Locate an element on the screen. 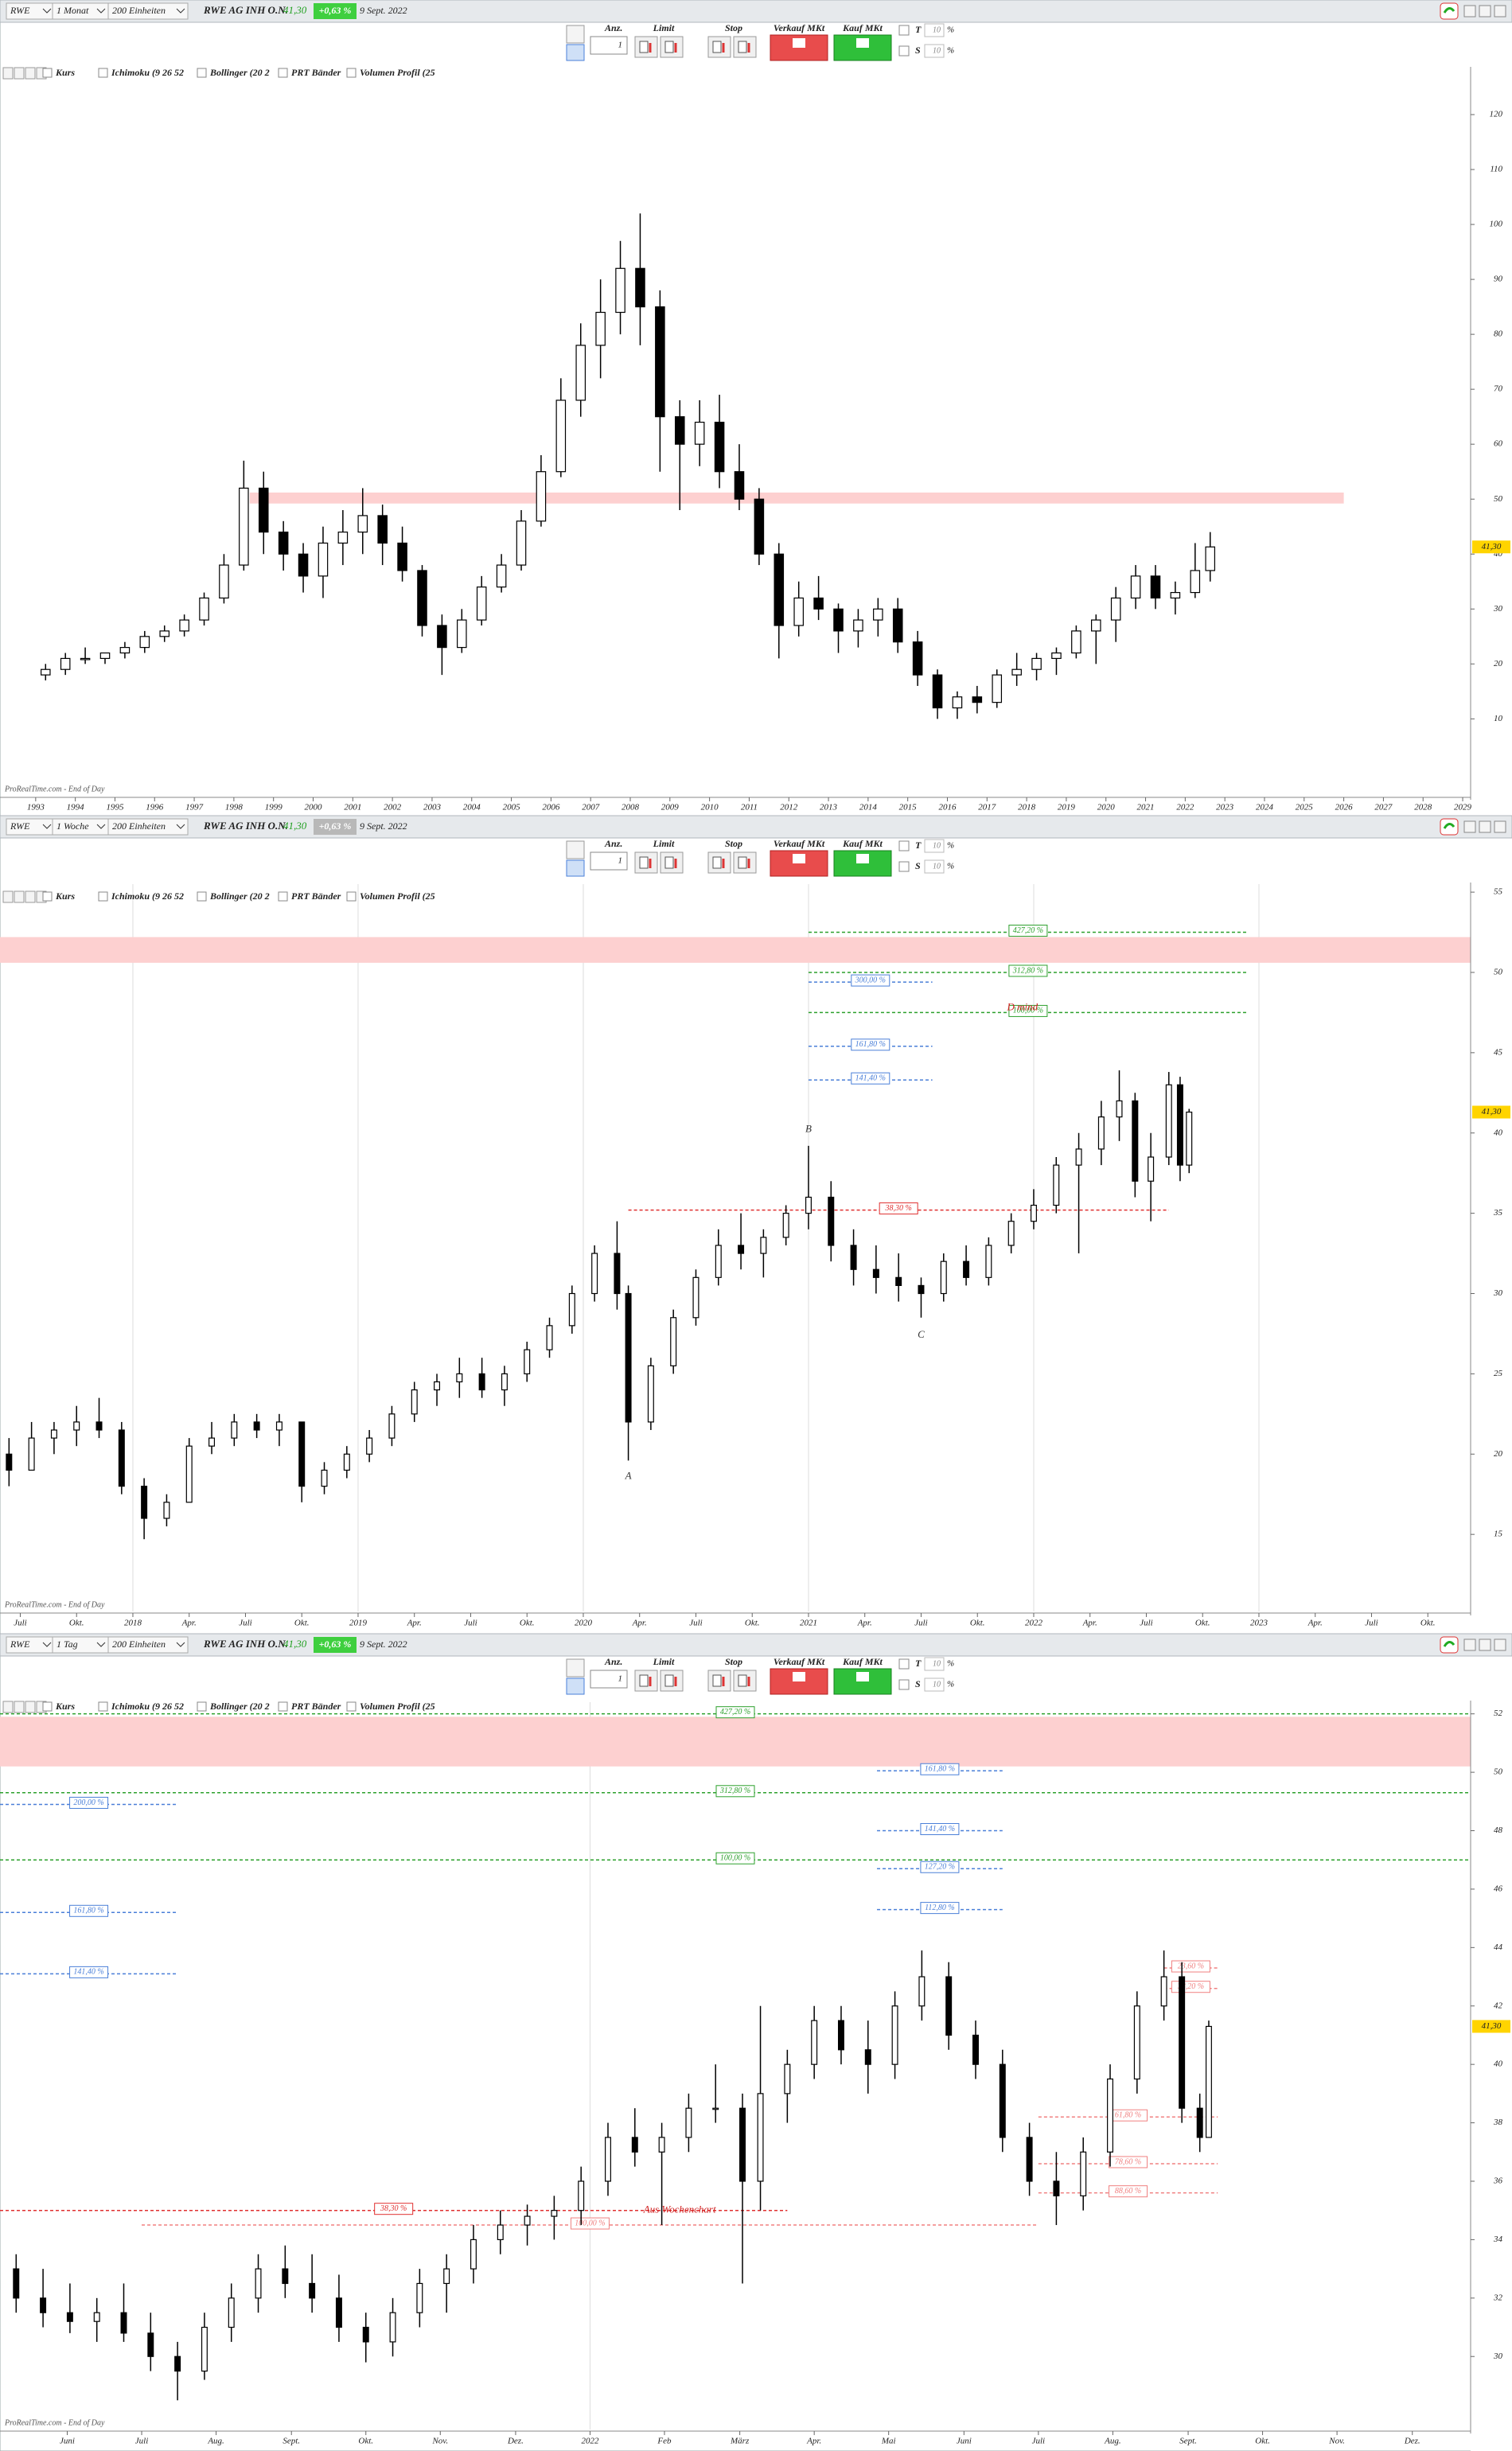 This screenshot has width=1512, height=2451. fib-label: 300,00 % is located at coordinates (870, 980).